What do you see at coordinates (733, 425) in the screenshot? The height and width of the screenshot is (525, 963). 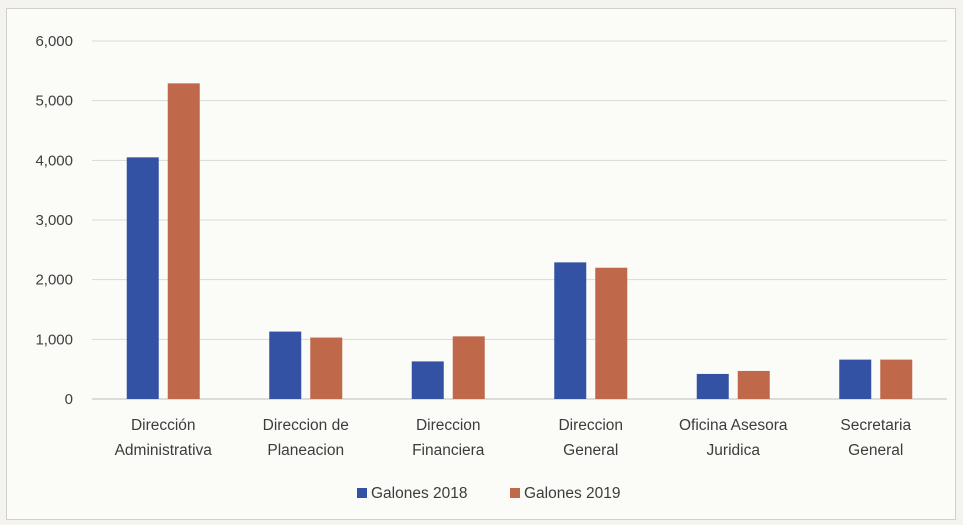 I see `x-category-label: Oficina Asesora` at bounding box center [733, 425].